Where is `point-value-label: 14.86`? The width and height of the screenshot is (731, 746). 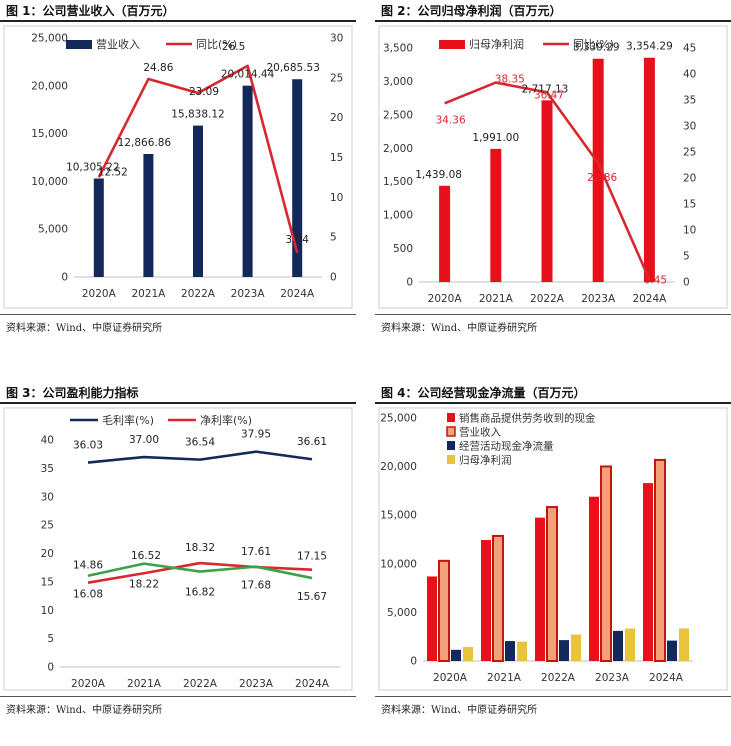 point-value-label: 14.86 is located at coordinates (88, 566).